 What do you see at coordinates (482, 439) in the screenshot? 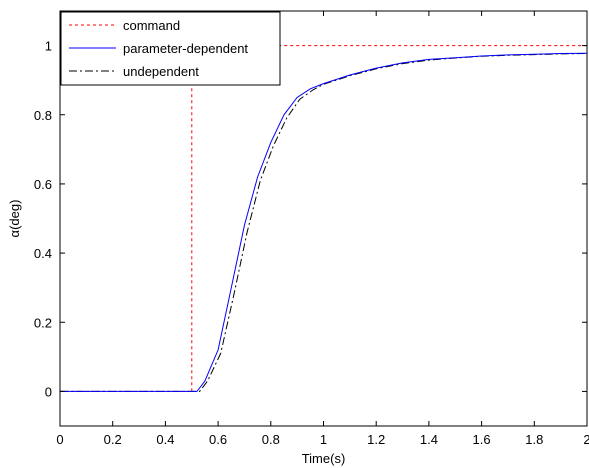
I see `x-tick-label: 1.6` at bounding box center [482, 439].